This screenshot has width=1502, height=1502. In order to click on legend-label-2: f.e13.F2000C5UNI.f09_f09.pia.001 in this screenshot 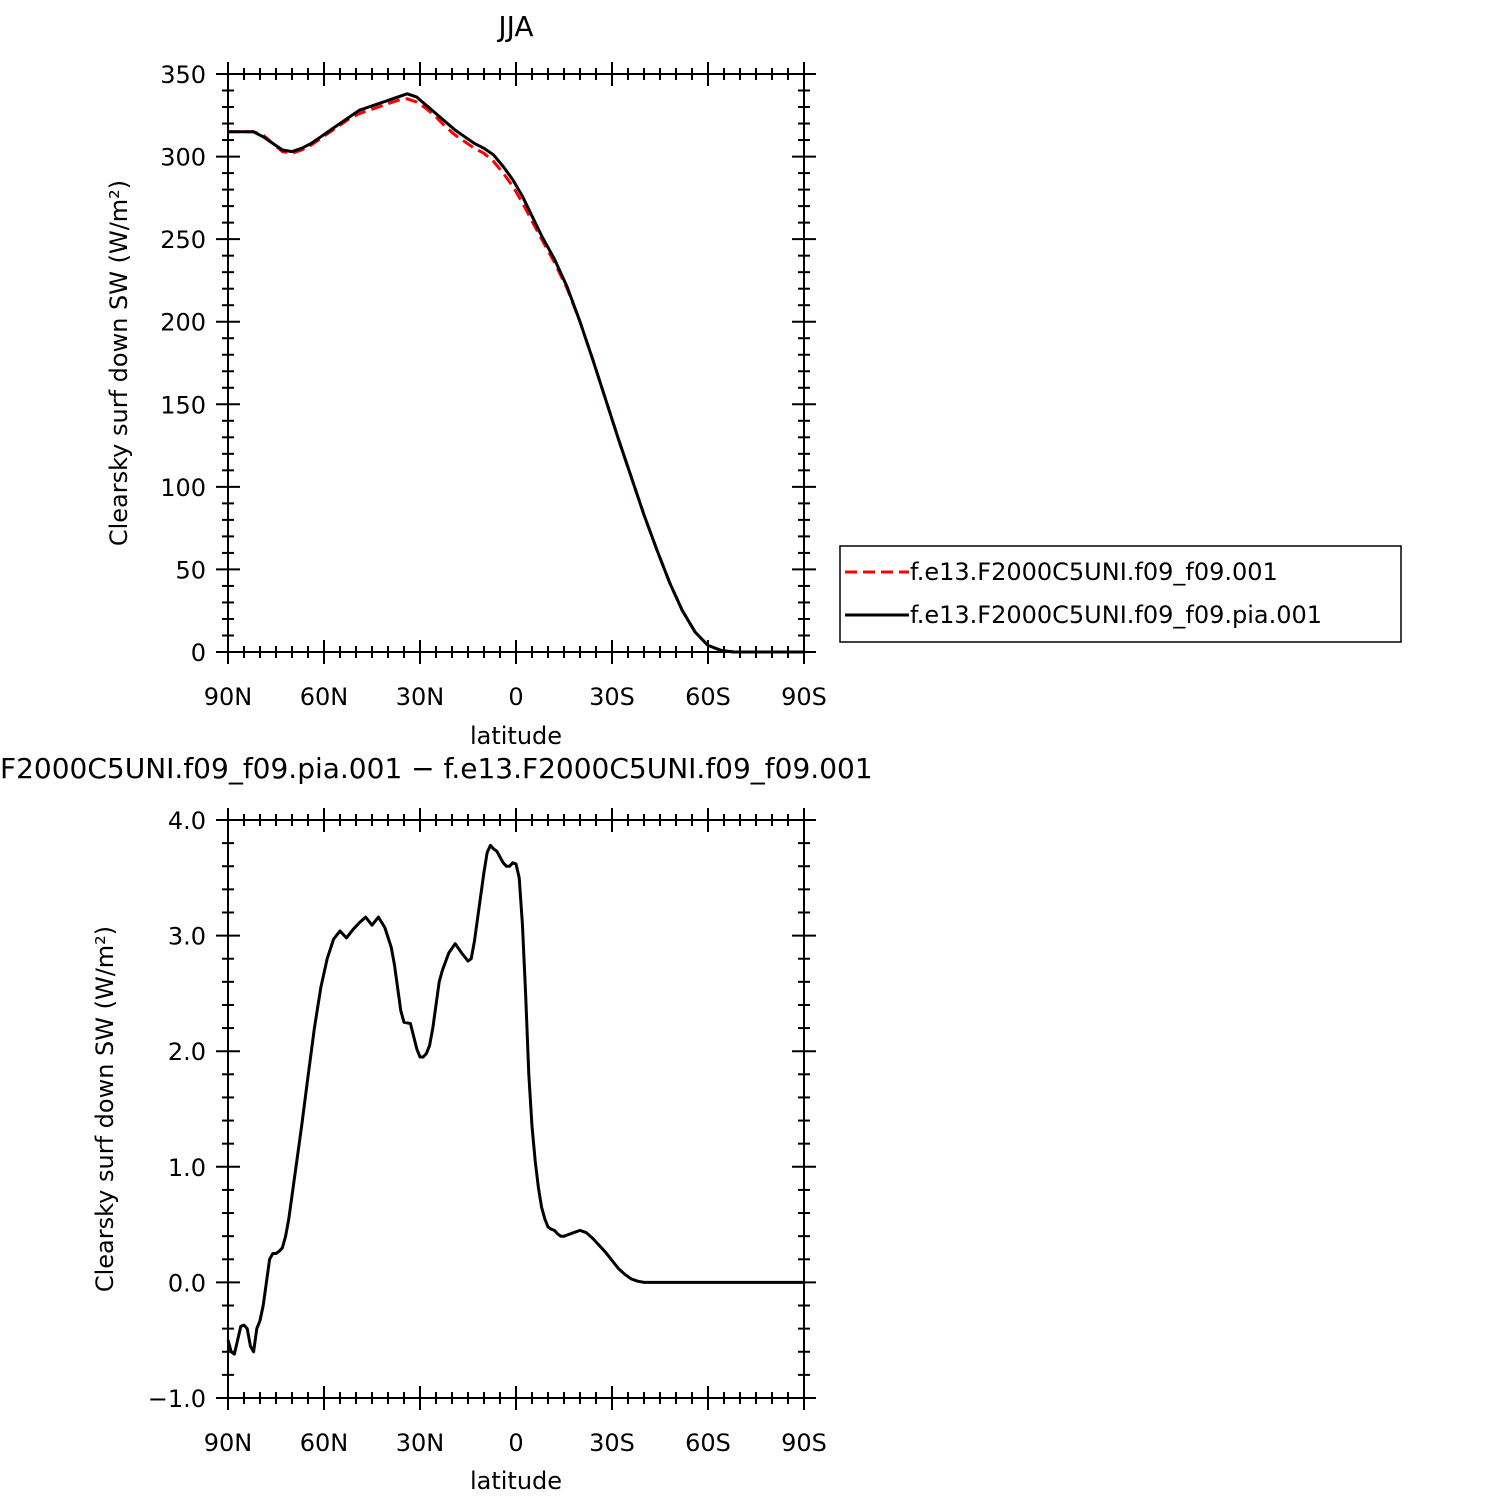, I will do `click(1116, 615)`.